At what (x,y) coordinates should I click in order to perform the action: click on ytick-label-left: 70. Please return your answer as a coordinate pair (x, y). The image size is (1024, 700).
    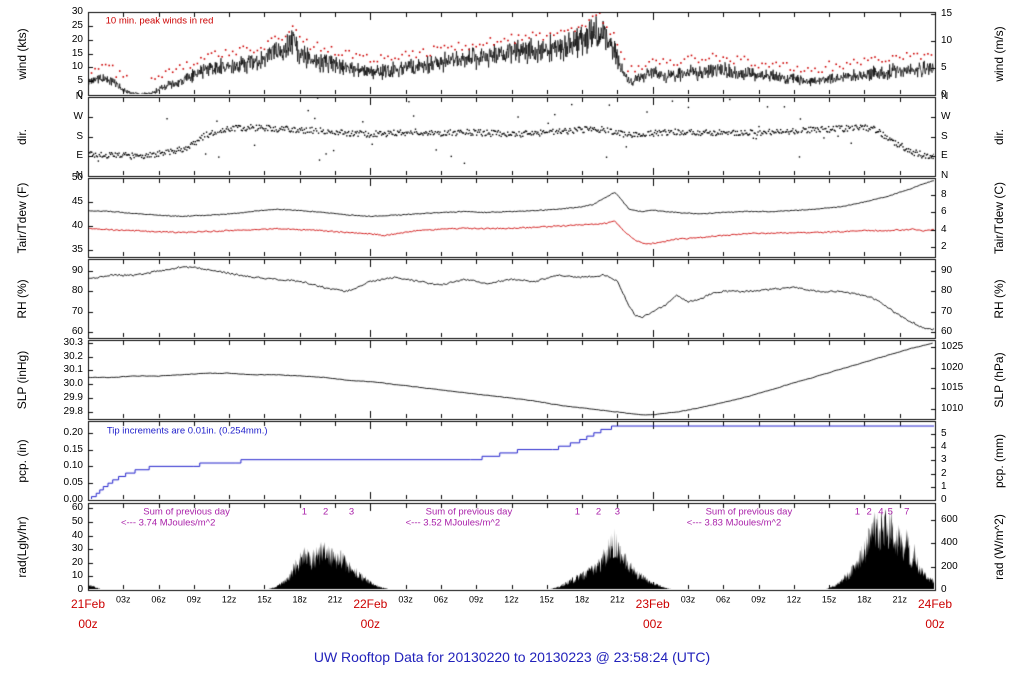
    Looking at the image, I should click on (77, 311).